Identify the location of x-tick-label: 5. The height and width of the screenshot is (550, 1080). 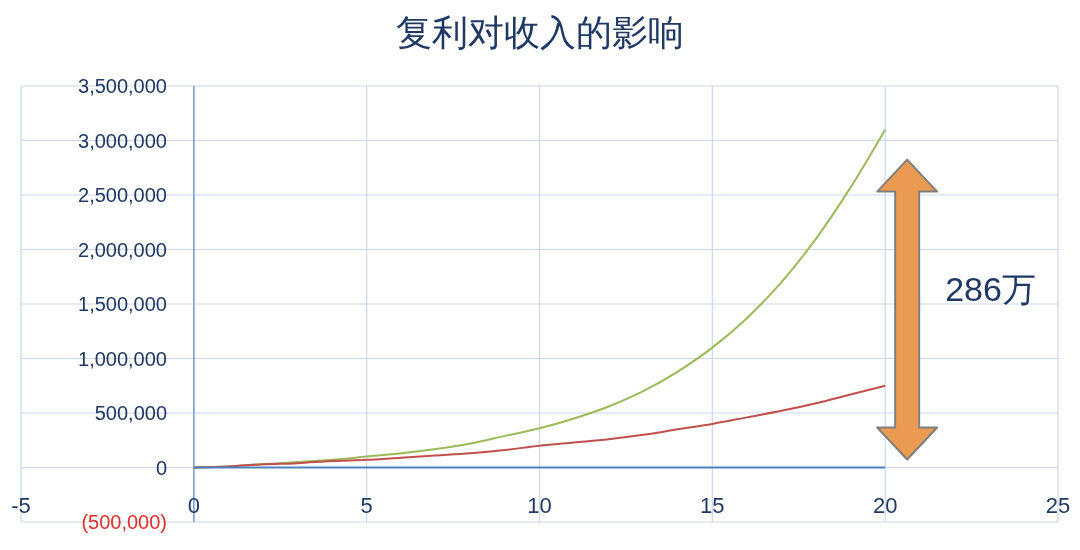
(366, 505).